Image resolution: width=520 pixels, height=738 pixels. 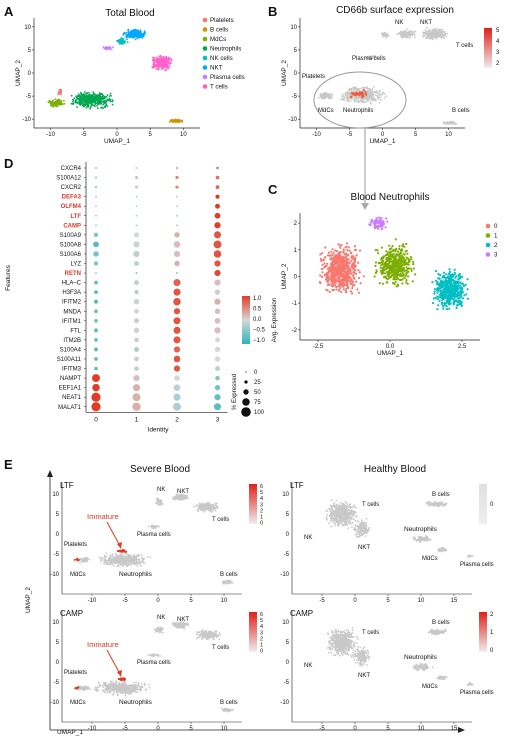 I want to click on gene-label-eef1a1: EEF1A1, so click(x=70, y=389).